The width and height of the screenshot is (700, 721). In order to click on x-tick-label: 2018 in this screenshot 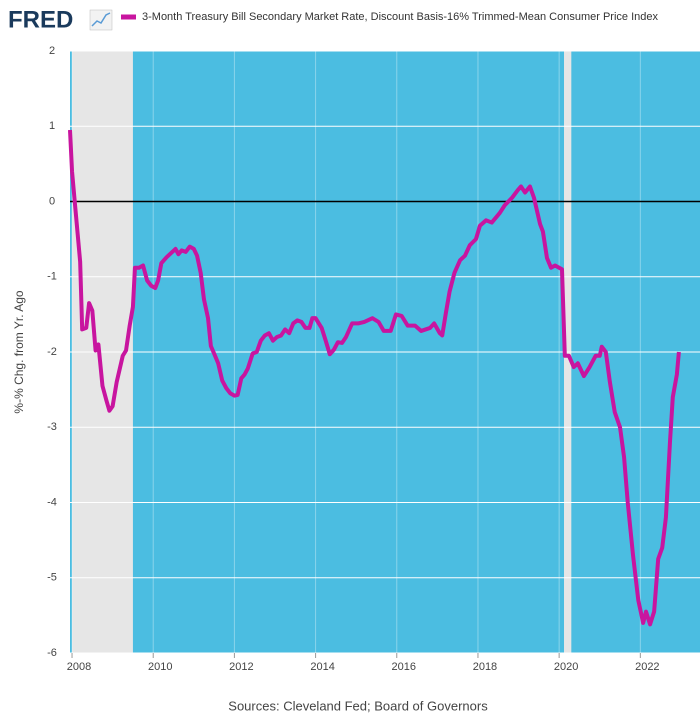, I will do `click(485, 667)`.